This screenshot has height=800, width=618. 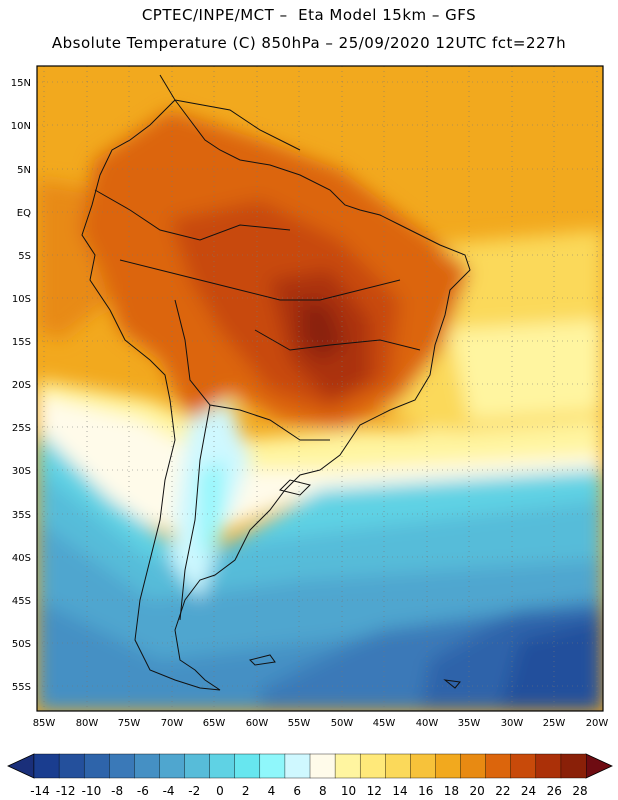 What do you see at coordinates (257, 723) in the screenshot?
I see `lon-label: 60W` at bounding box center [257, 723].